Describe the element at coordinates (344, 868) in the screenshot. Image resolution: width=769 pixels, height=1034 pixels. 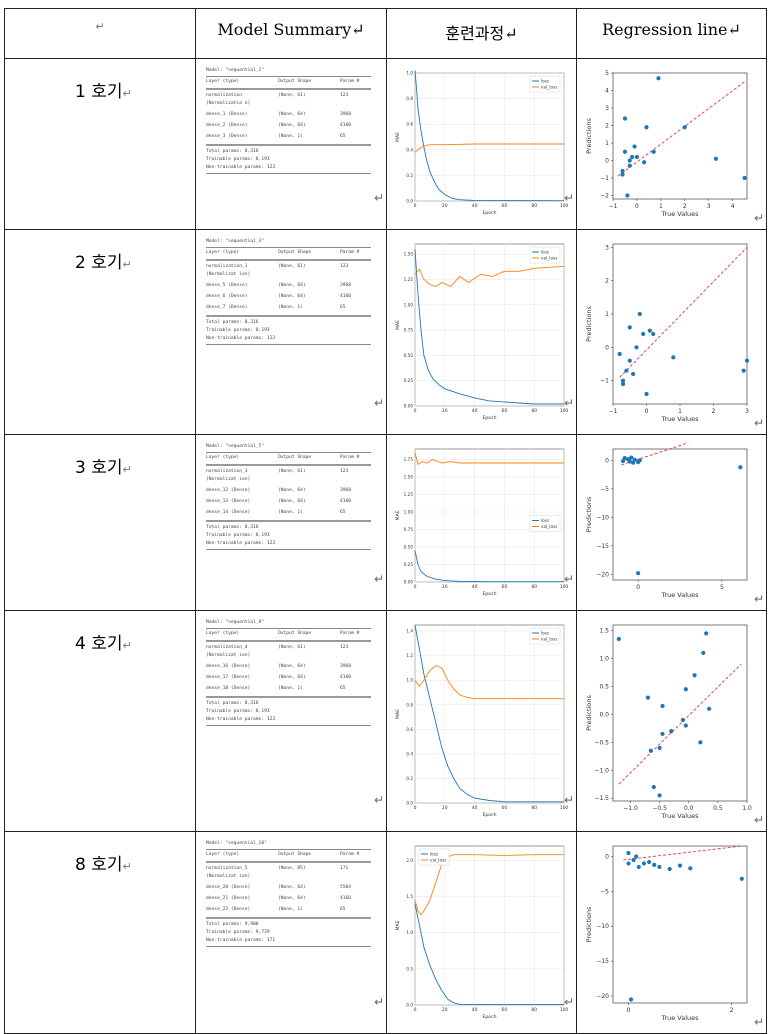
I see `summary-layer-cell: 171` at that location.